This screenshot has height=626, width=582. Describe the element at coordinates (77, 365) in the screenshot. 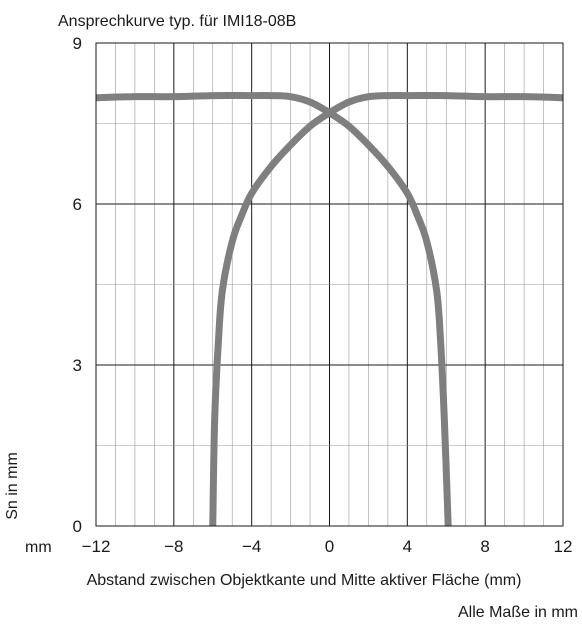

I see `y-tick-label: 3` at that location.